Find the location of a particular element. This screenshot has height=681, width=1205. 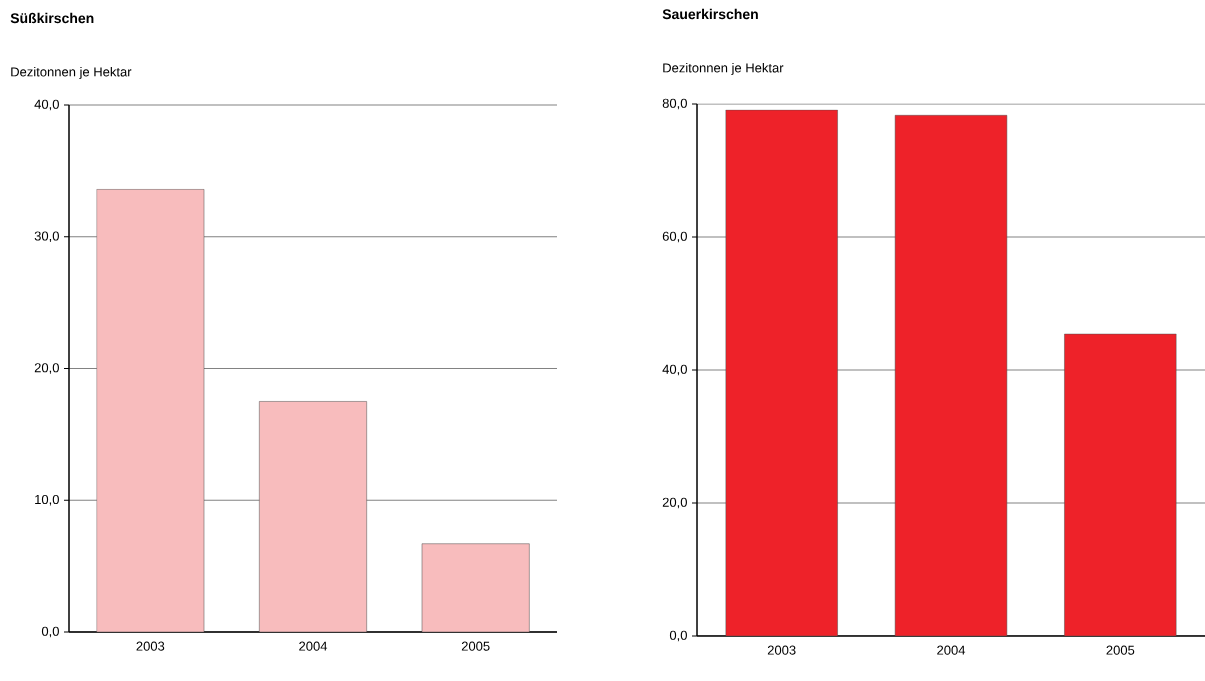

y-tick-label: 30,0 is located at coordinates (46, 237).